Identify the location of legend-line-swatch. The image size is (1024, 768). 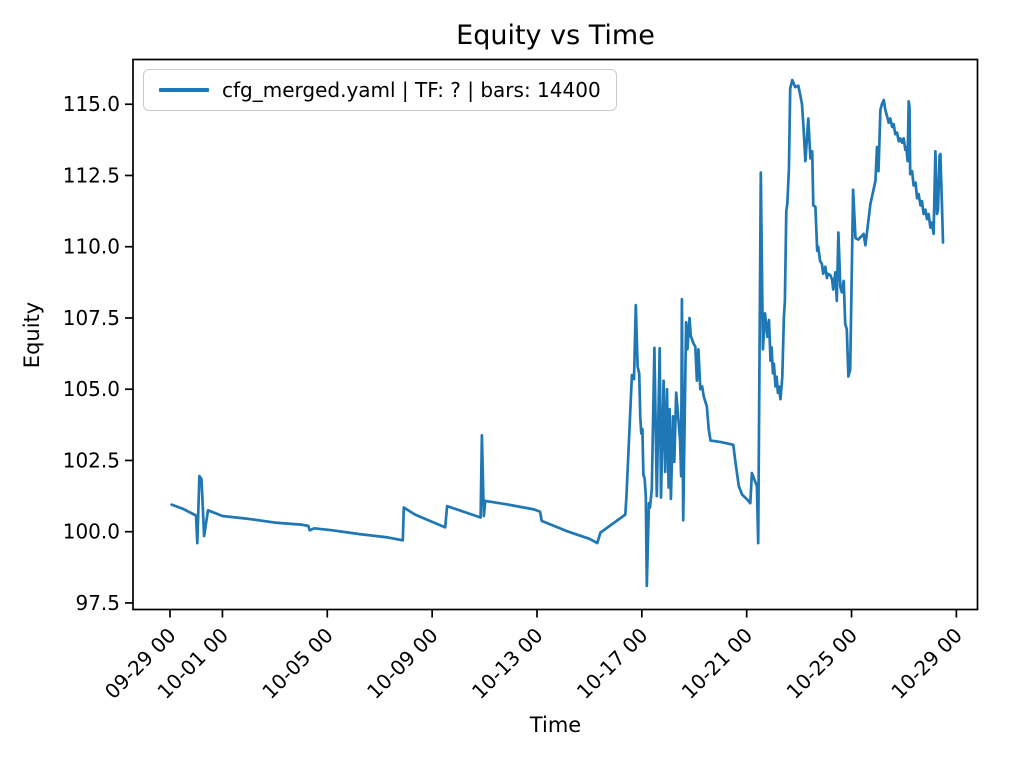
(184, 90).